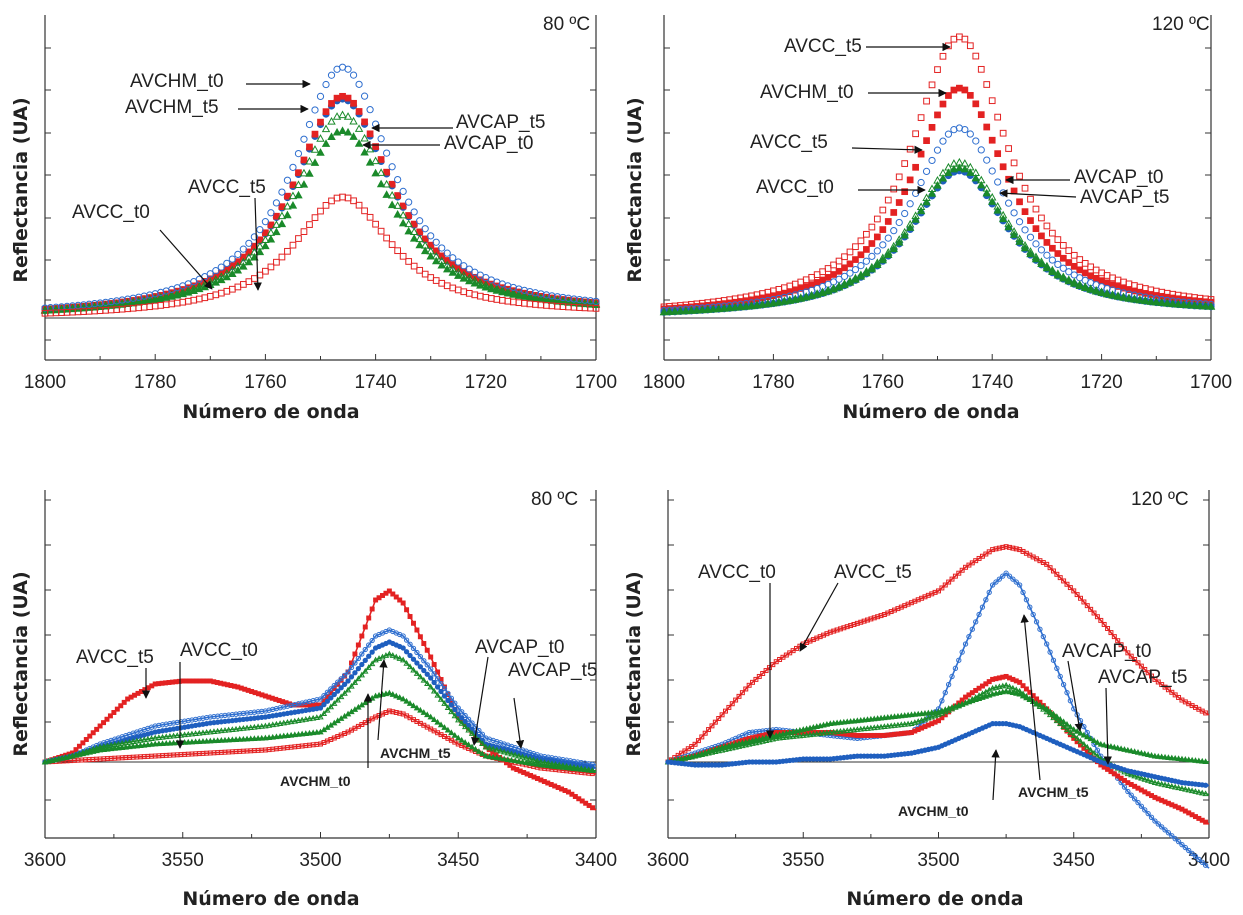 The width and height of the screenshot is (1243, 915). I want to click on annotation-label: AVCHM_t0, so click(177, 81).